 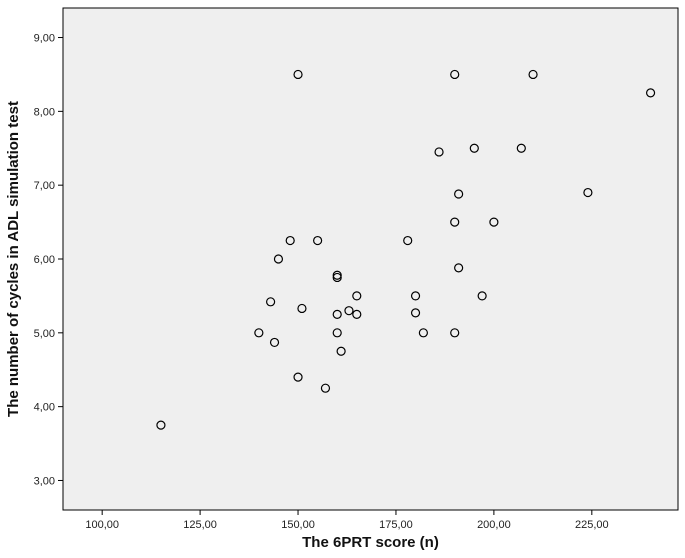 What do you see at coordinates (298, 525) in the screenshot?
I see `x-tick-label: 150,00` at bounding box center [298, 525].